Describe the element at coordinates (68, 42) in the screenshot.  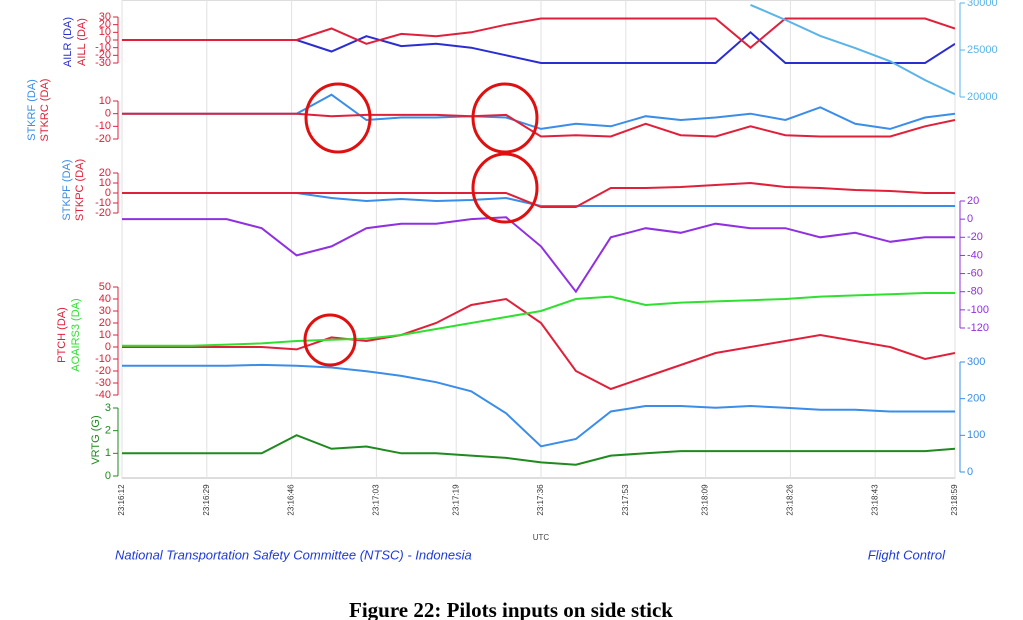
I see `y-axis-label: AILR (DA)` at that location.